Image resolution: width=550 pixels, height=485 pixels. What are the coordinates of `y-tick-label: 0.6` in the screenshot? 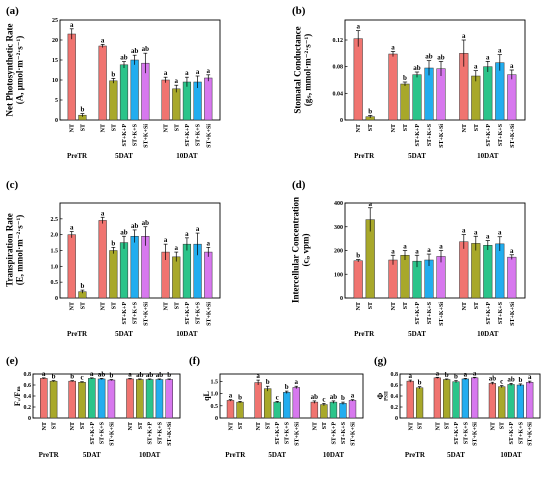 It's located at (395, 386).